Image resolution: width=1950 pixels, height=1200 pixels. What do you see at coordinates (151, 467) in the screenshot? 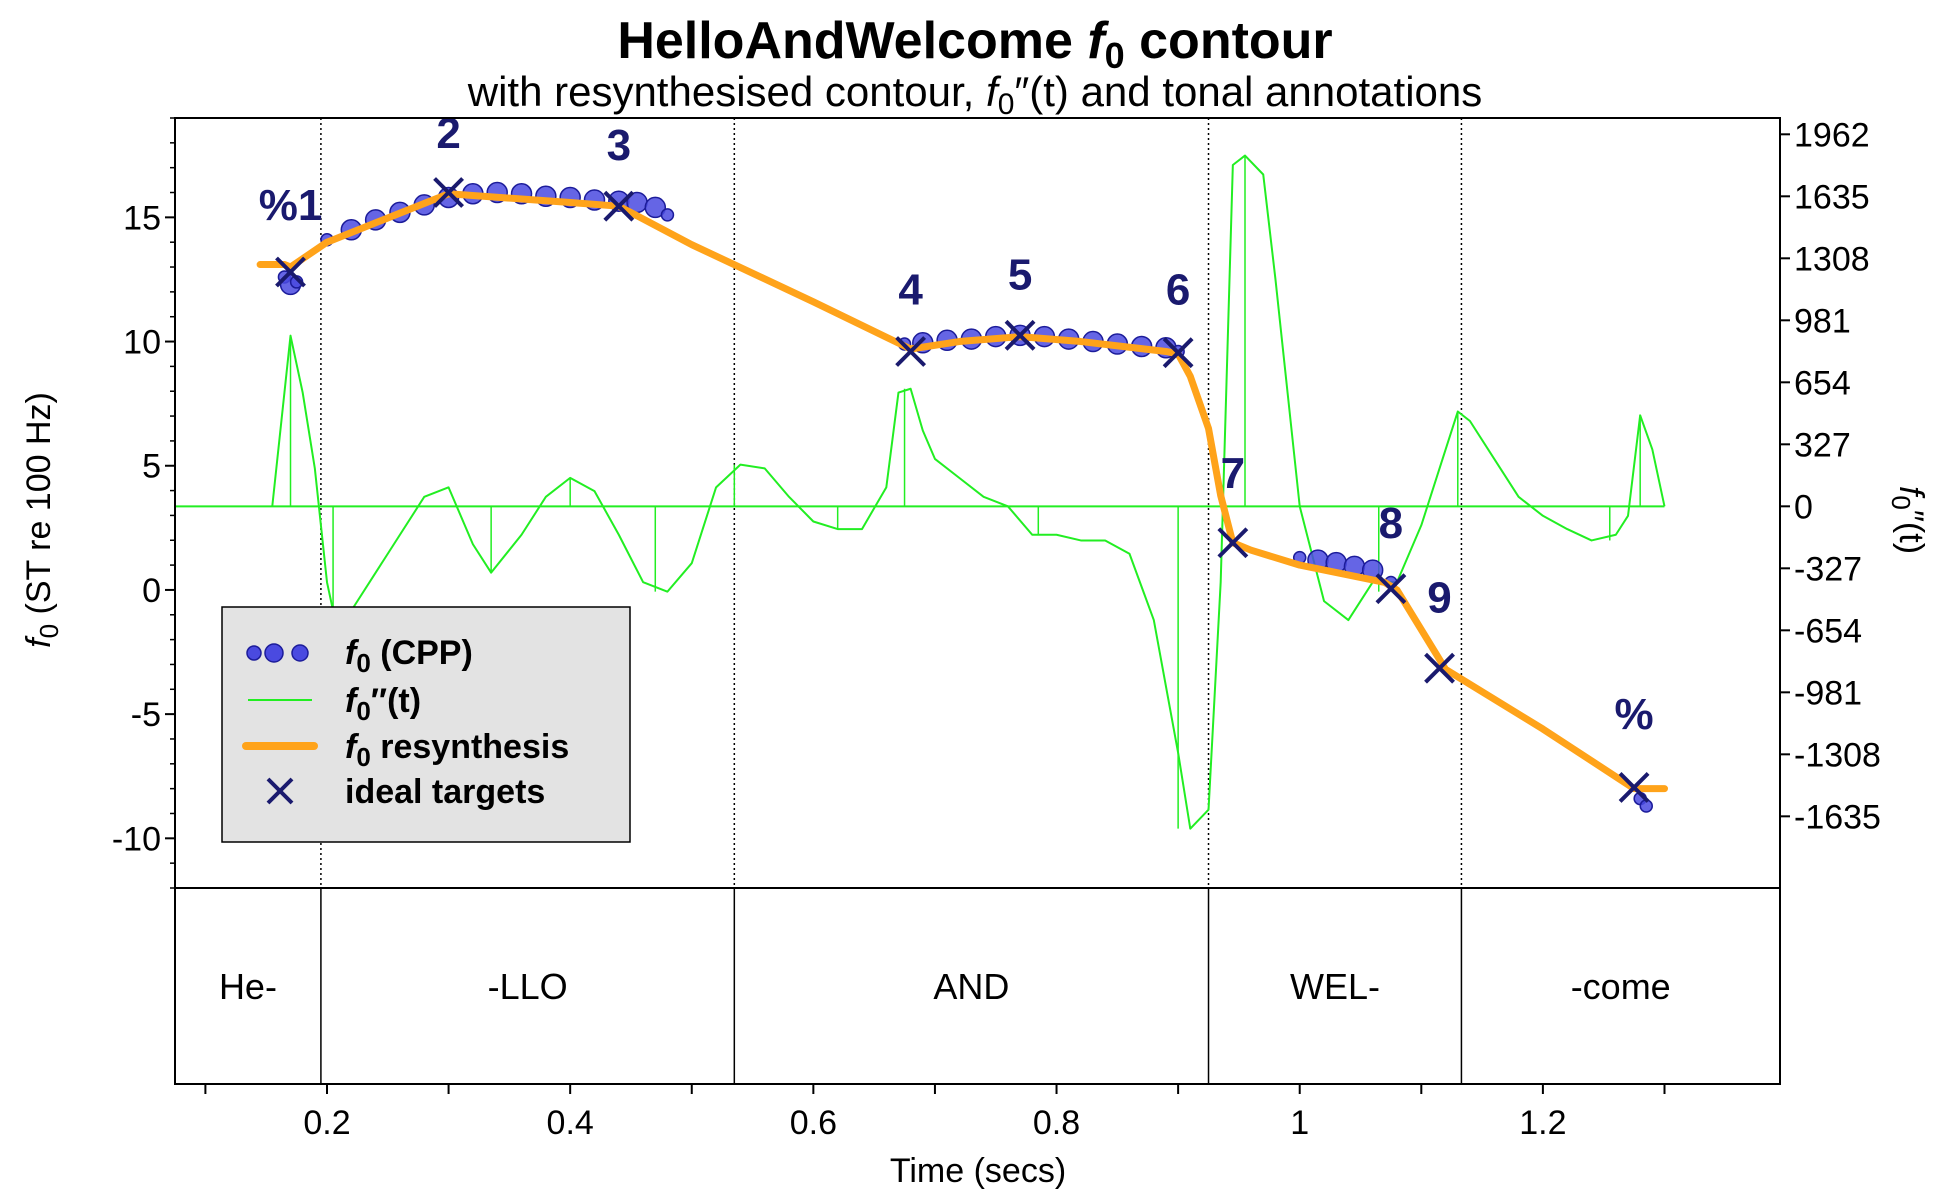
I see `y-tick-label: 5` at bounding box center [151, 467].